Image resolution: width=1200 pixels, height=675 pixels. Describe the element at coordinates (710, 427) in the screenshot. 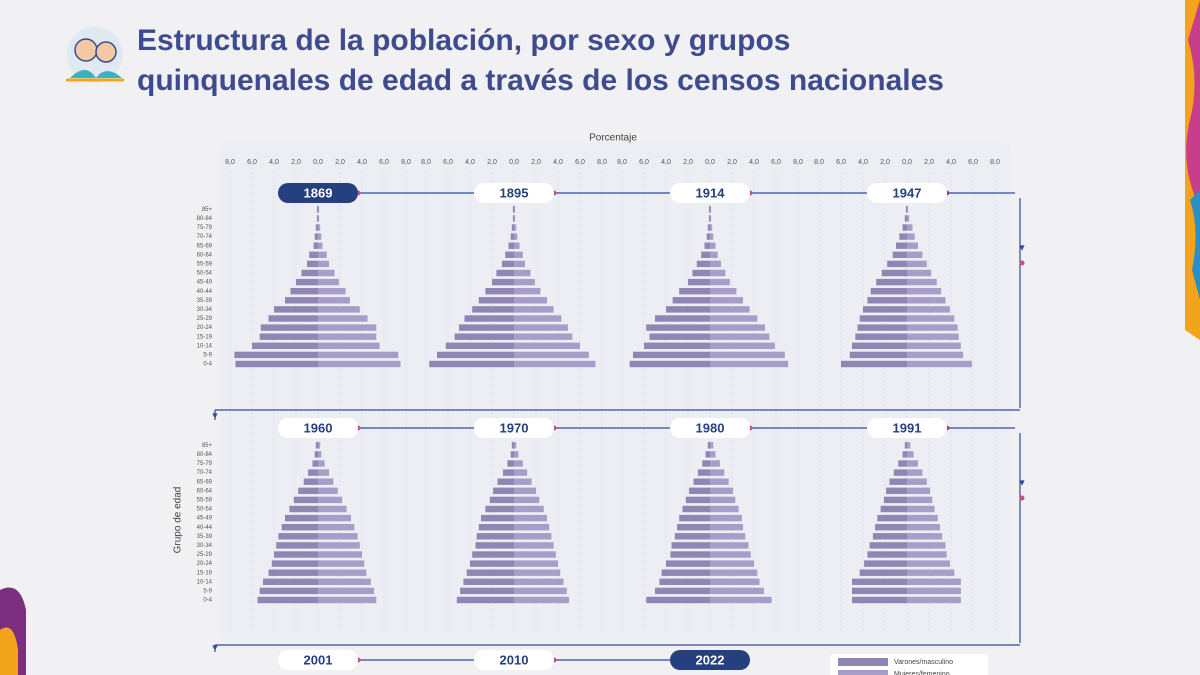

I see `year-label: 1980` at that location.